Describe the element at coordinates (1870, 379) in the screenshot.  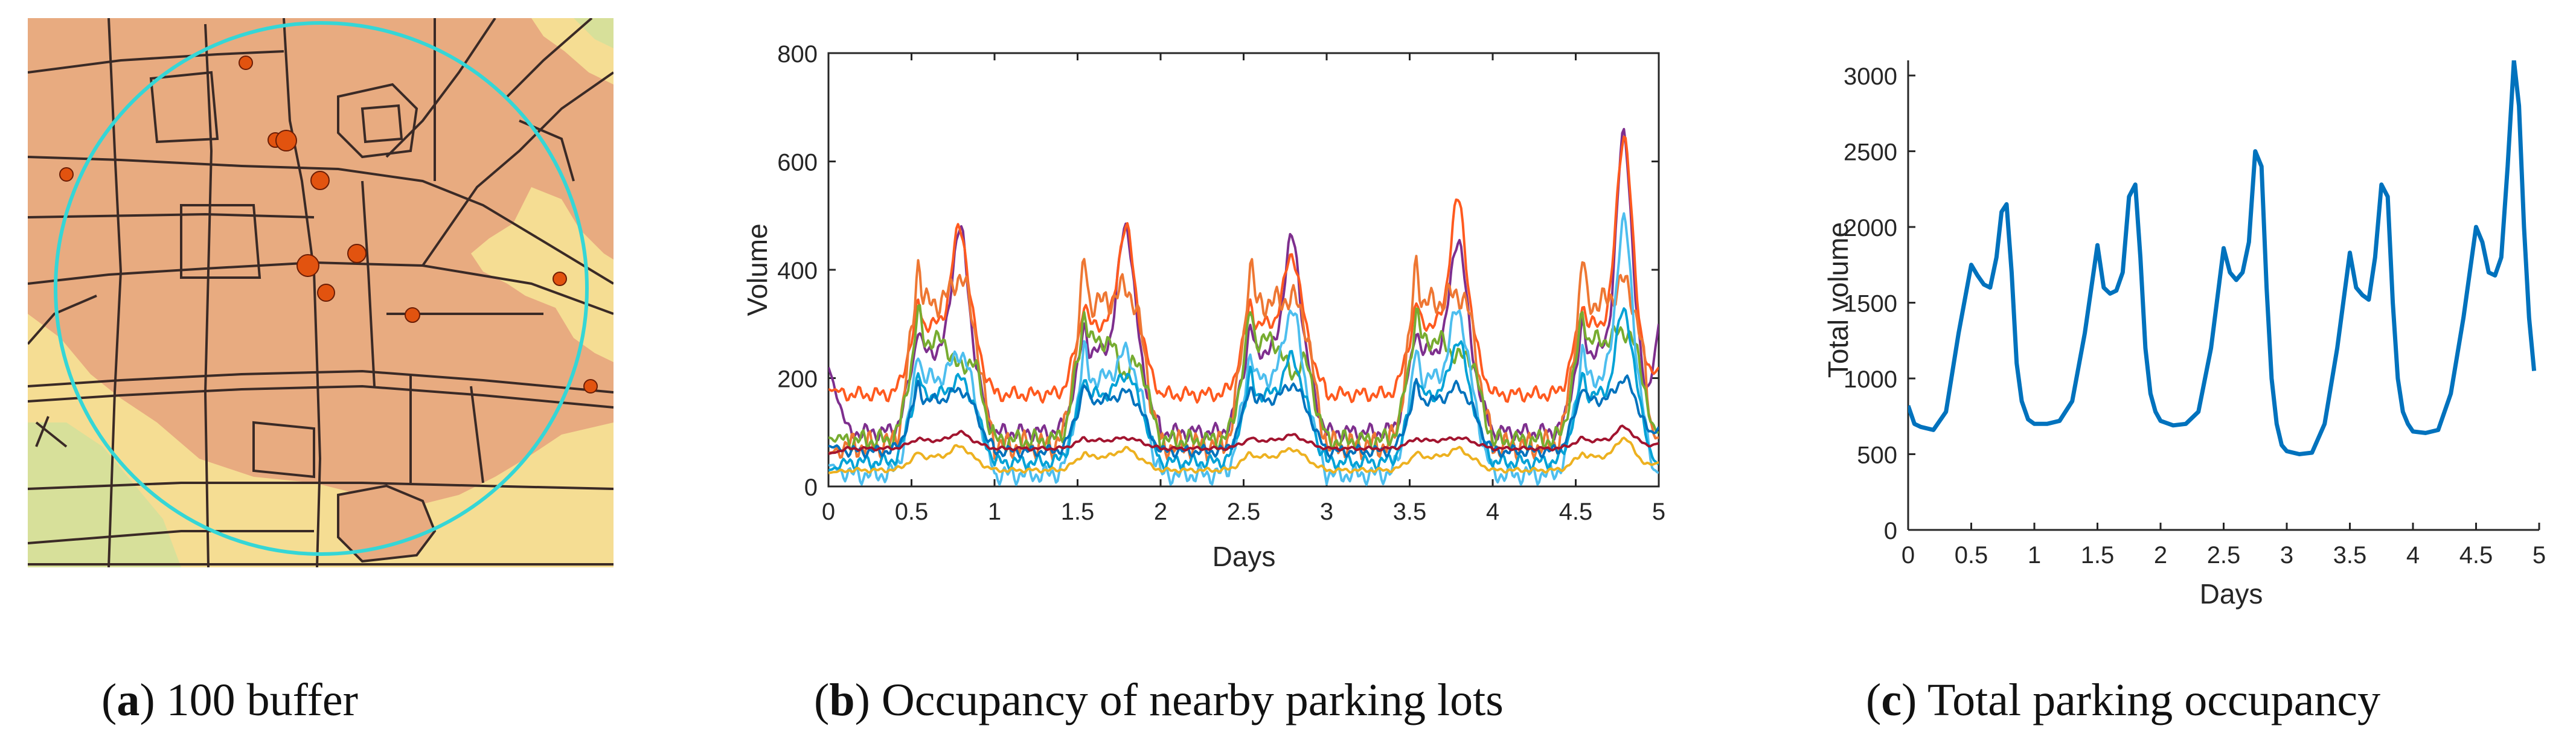
I see `y-tick-label: 1000` at that location.